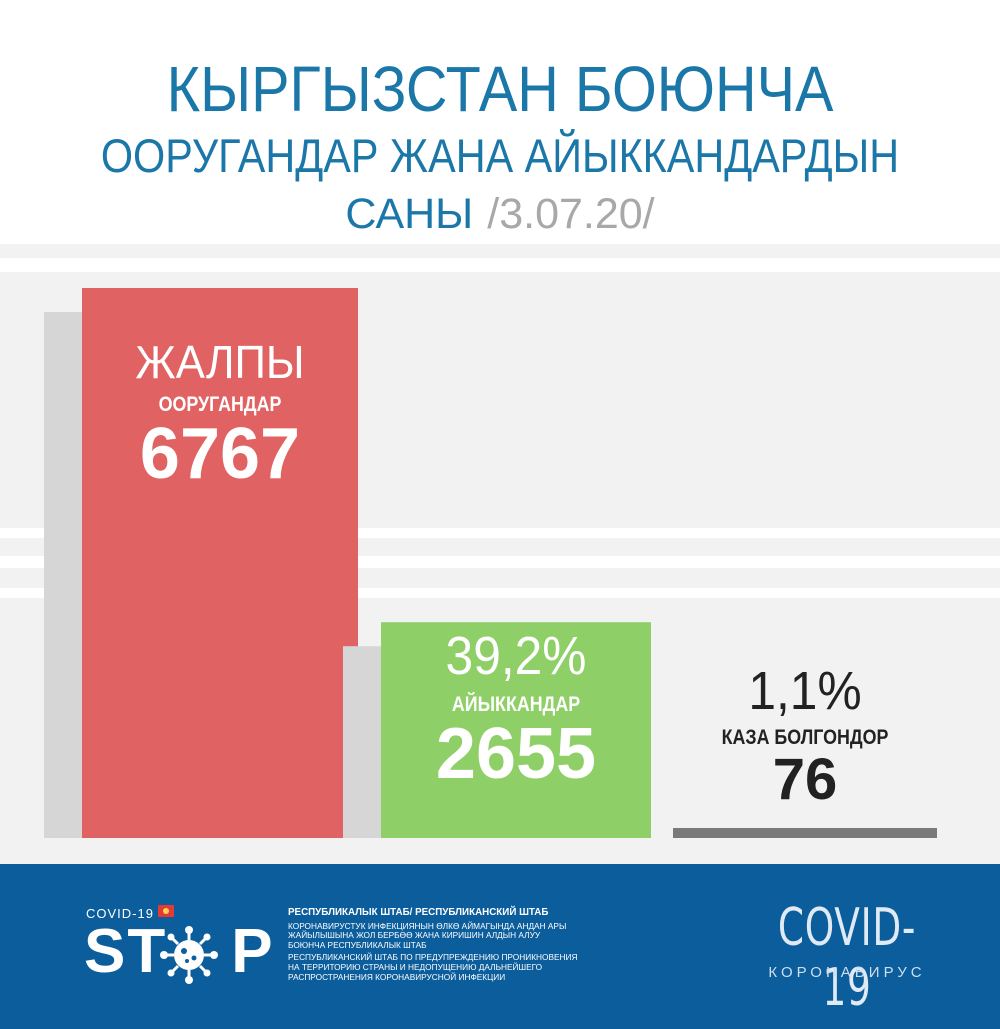 The image size is (1000, 1029). I want to click on bar-recovered, so click(516, 730).